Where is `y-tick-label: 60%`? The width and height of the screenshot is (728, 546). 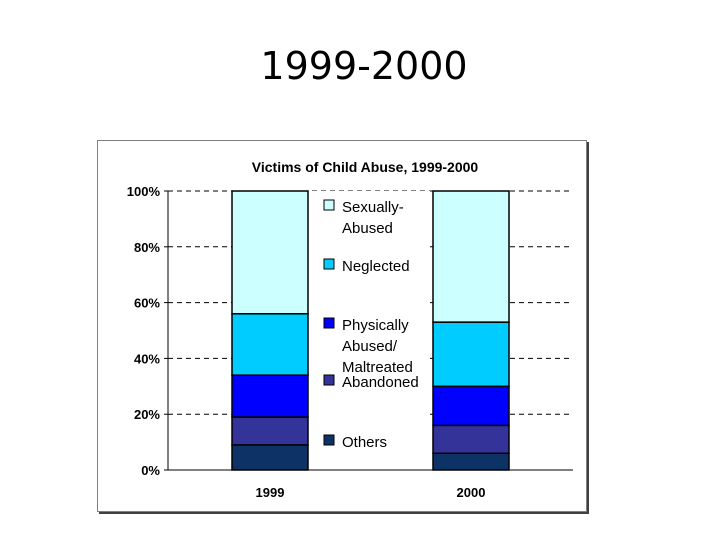
y-tick-label: 60% is located at coordinates (147, 303).